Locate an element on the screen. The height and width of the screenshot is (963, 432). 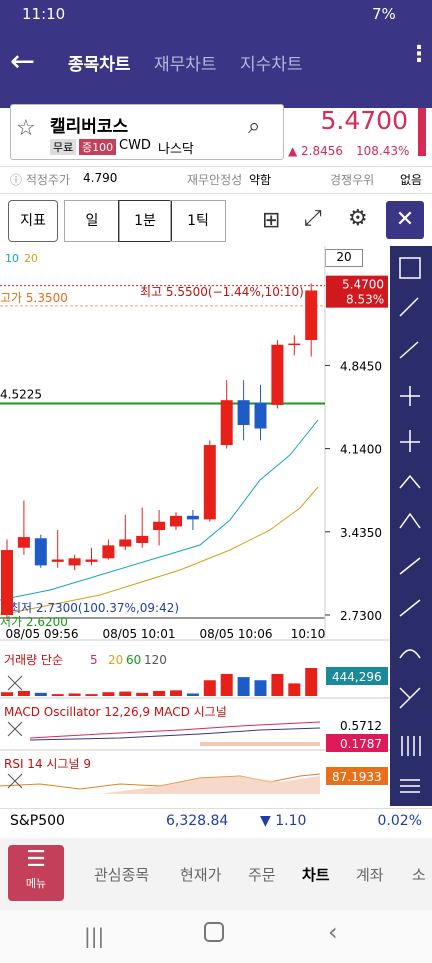
nav-item: 소 is located at coordinates (419, 875).